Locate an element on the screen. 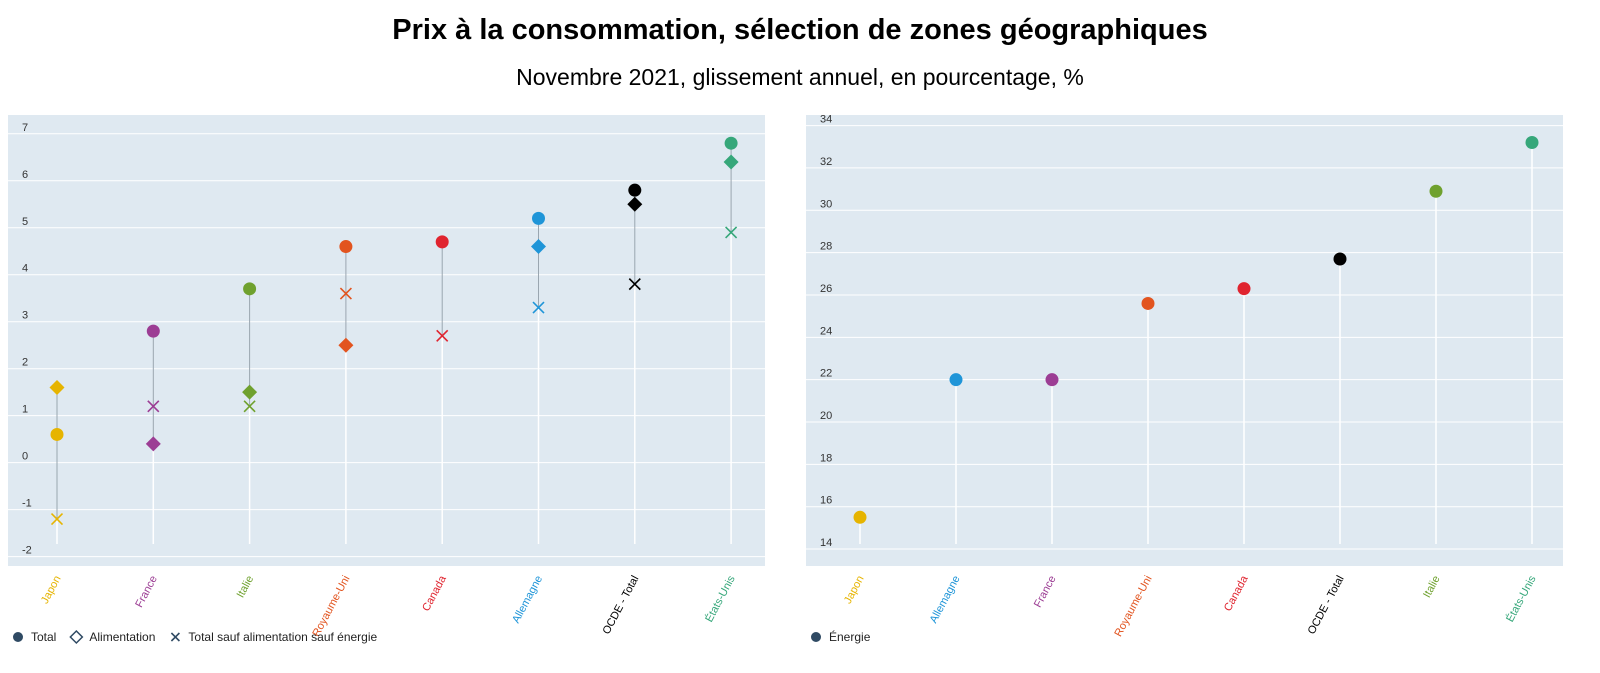  y-tick-label: 7 is located at coordinates (25, 128).